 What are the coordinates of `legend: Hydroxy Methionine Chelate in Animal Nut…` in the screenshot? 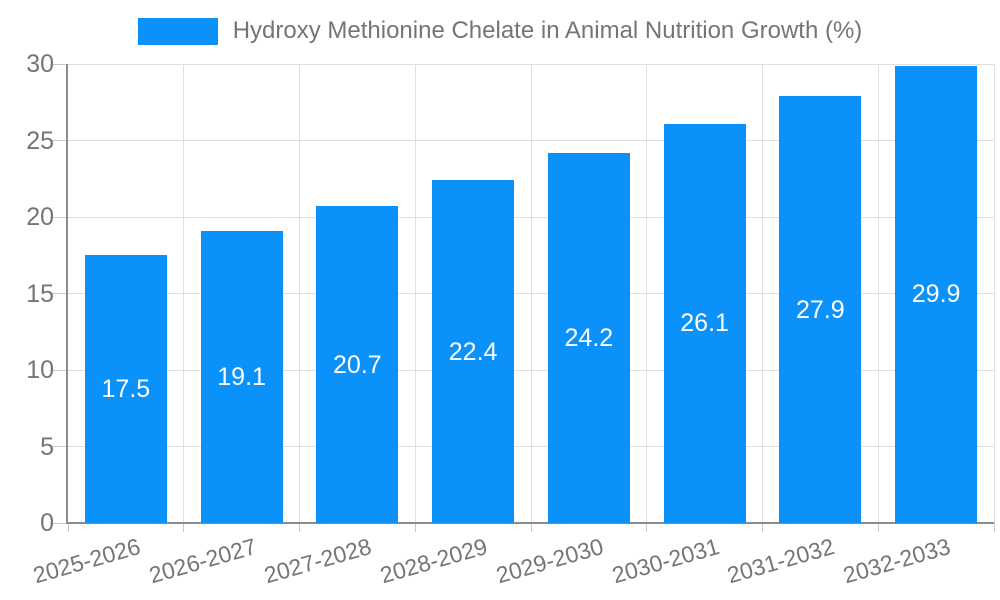 It's located at (500, 31).